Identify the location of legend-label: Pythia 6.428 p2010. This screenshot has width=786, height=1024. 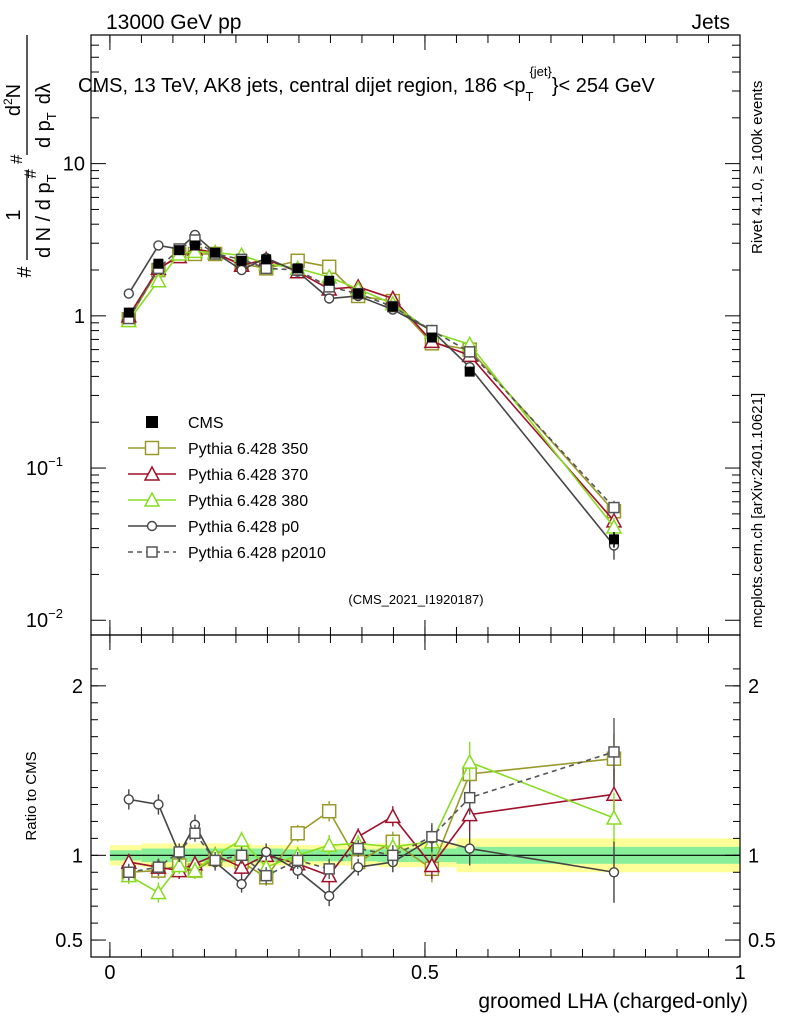
(257, 553).